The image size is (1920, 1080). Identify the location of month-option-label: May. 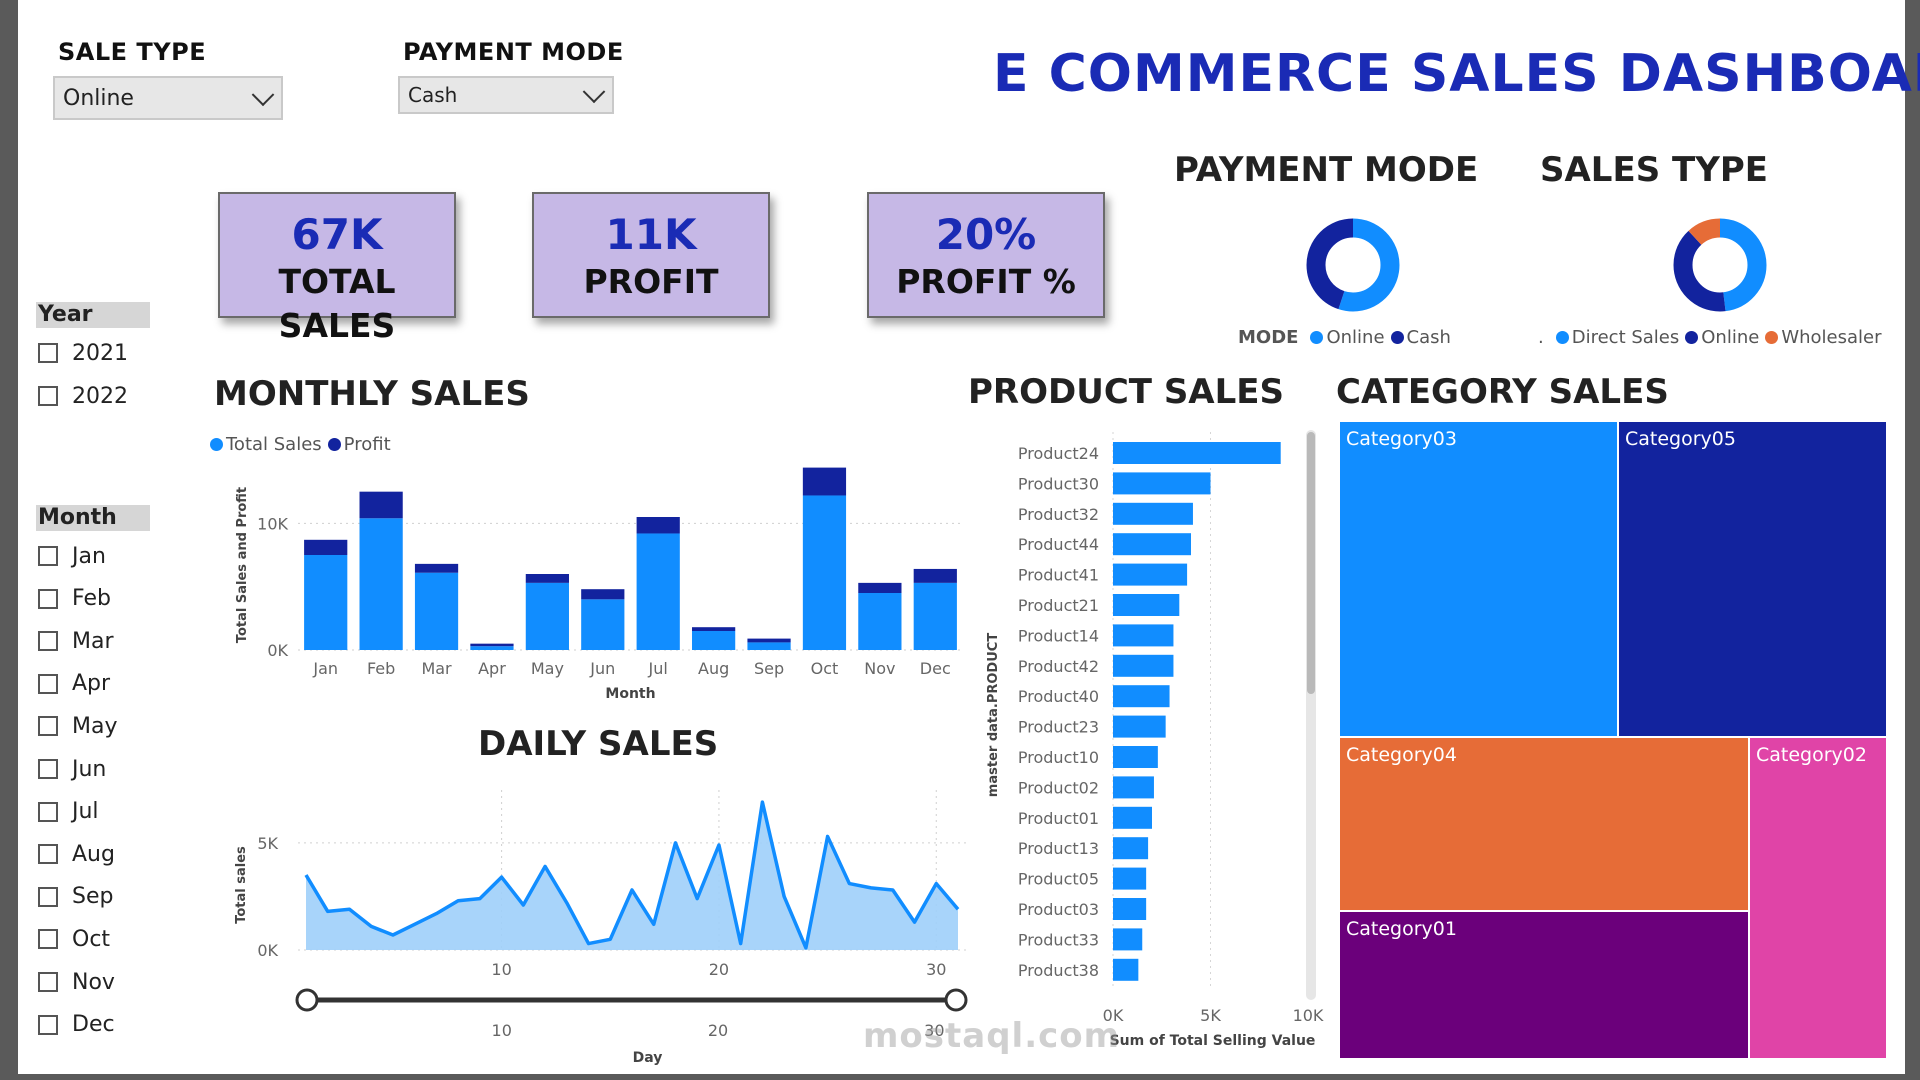
(95, 726).